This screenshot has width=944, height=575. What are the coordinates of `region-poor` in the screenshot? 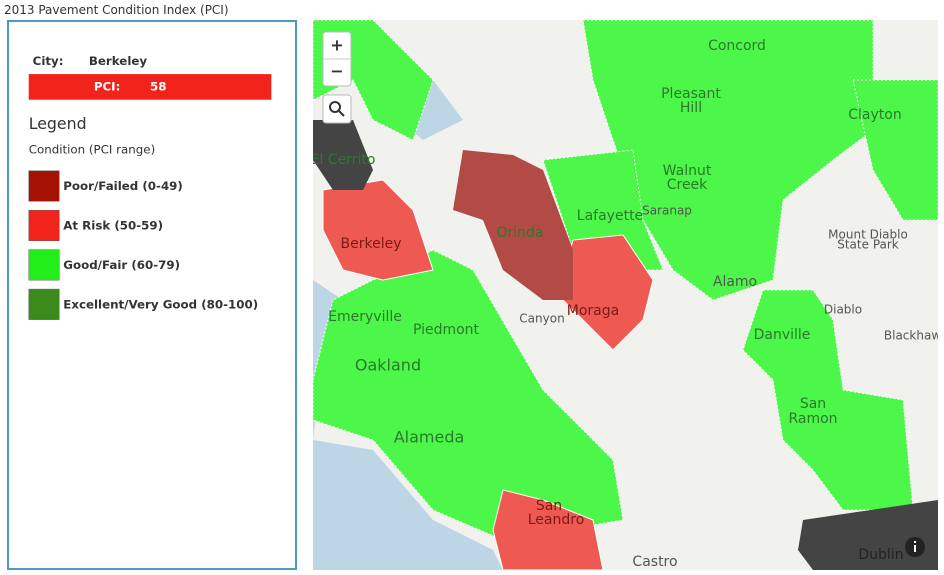 It's located at (513, 225).